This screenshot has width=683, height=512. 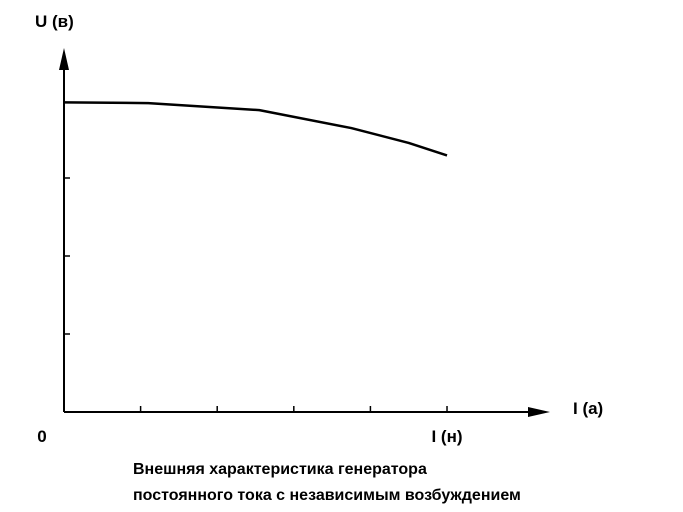 What do you see at coordinates (54, 21) in the screenshot?
I see `y-axis-label: U (в)` at bounding box center [54, 21].